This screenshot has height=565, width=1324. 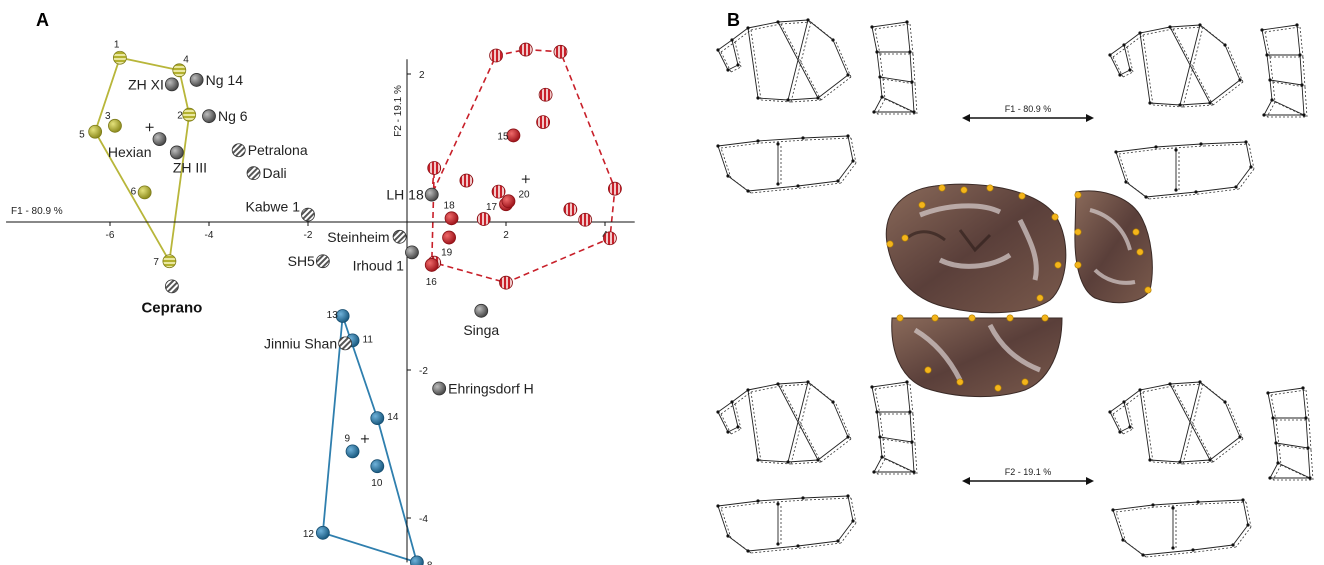 I want to click on specimen-label: Ng 6, so click(x=233, y=116).